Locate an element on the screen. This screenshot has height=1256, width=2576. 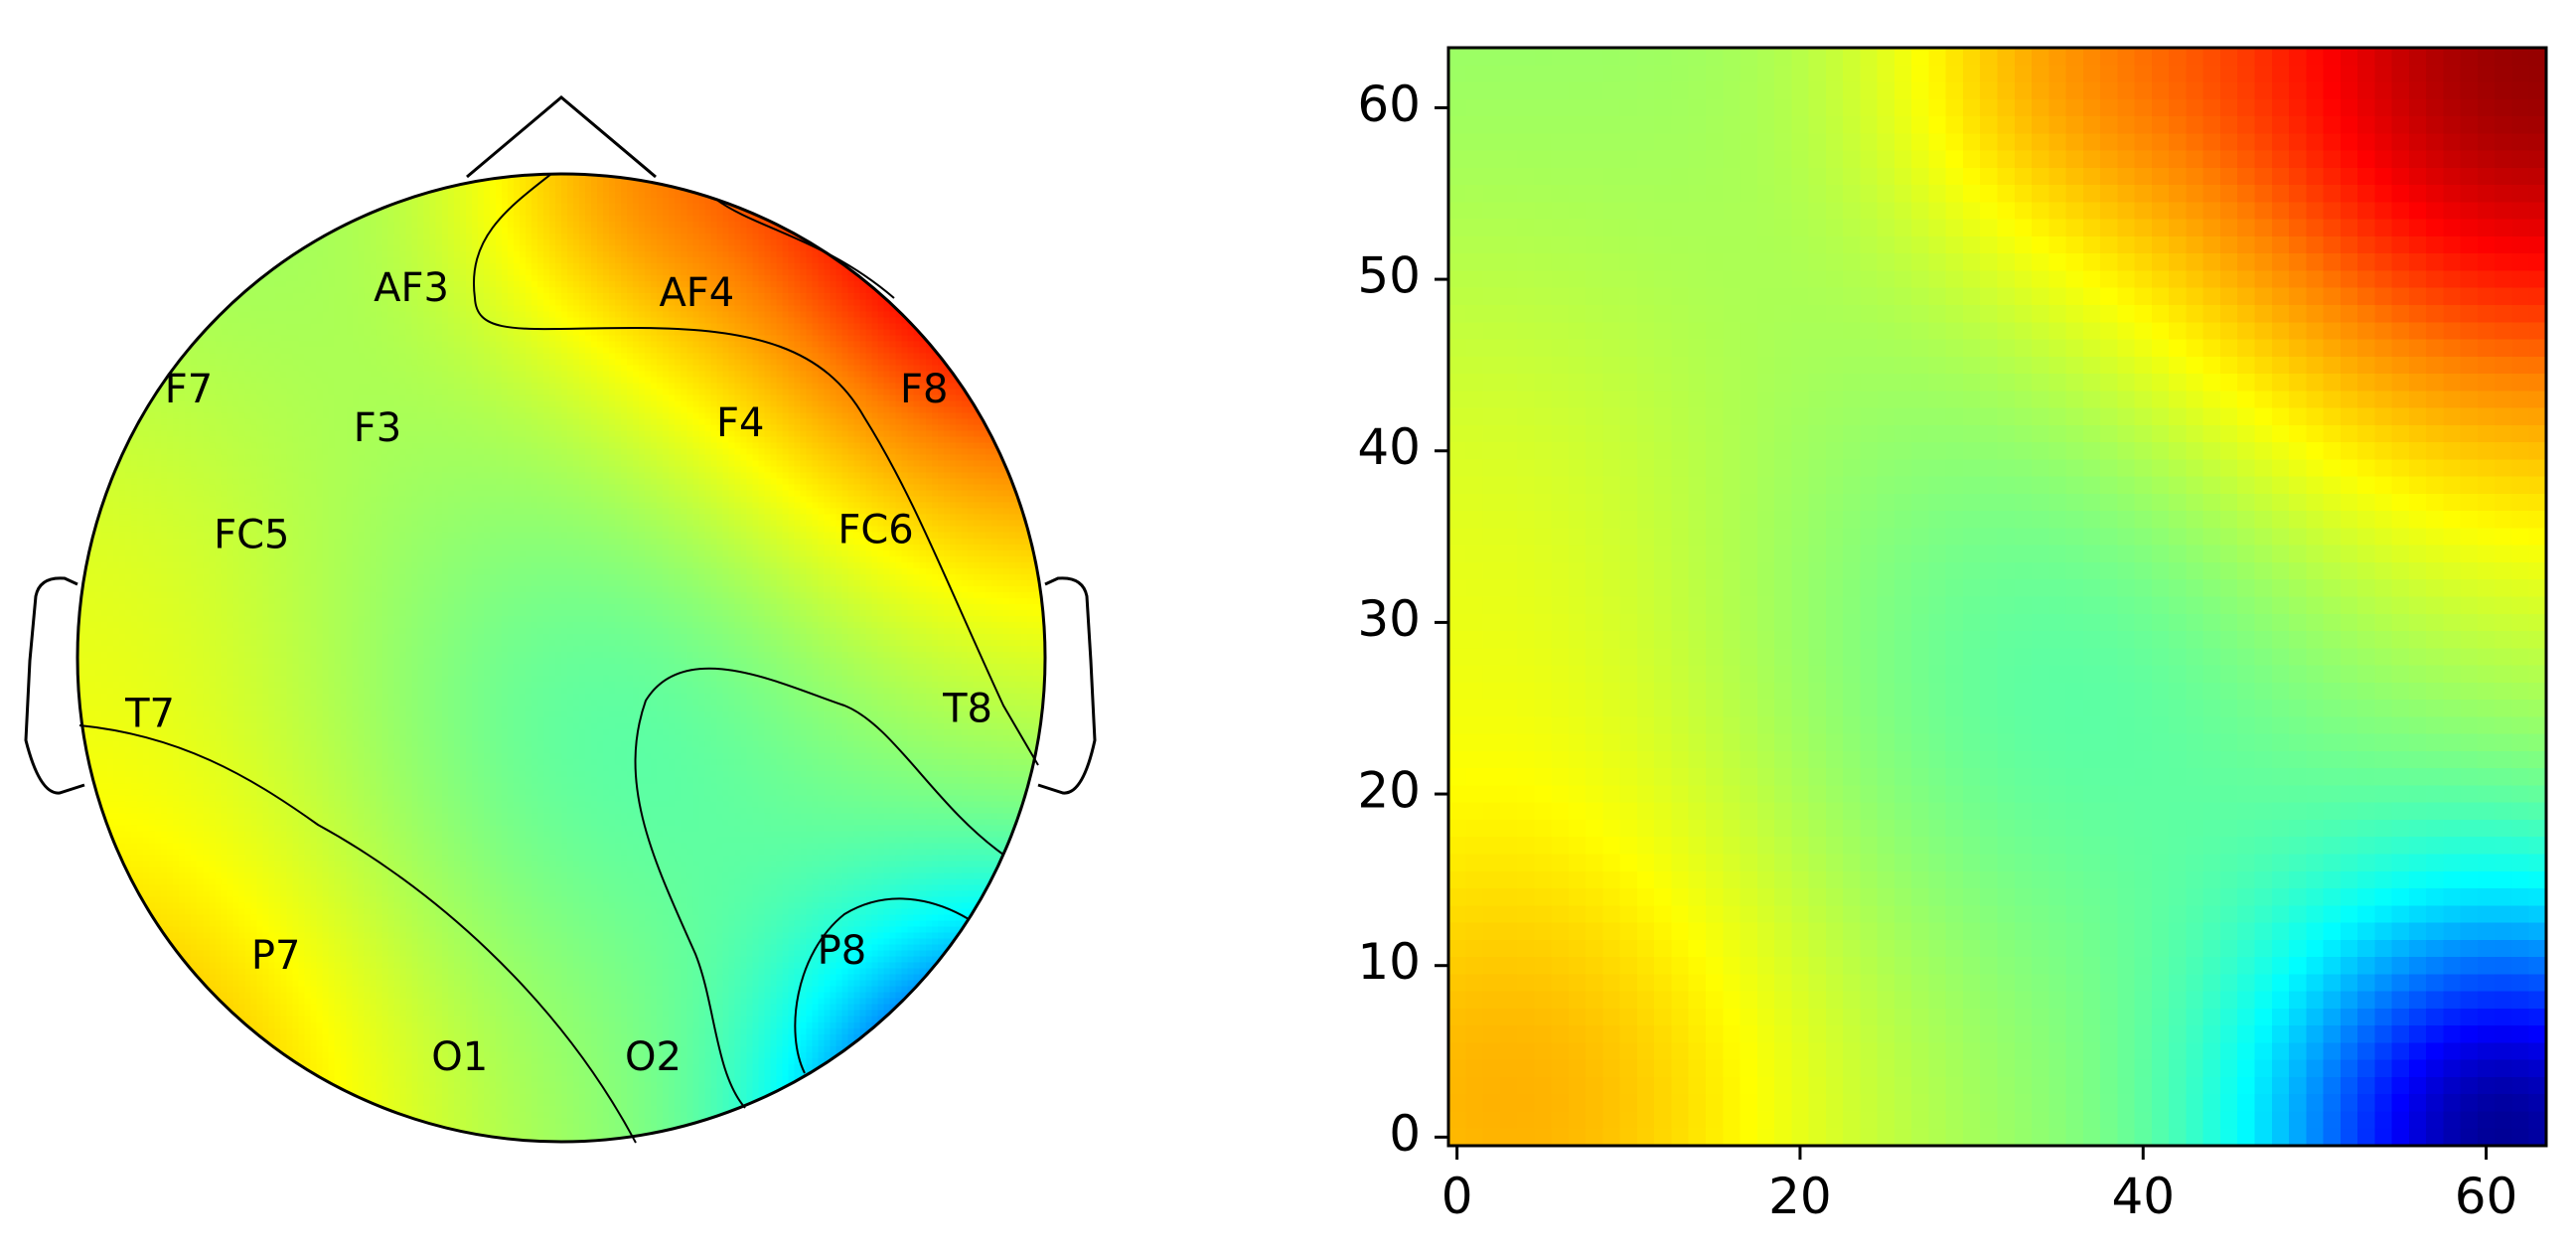
y-tick-label: 50 is located at coordinates (1389, 276).